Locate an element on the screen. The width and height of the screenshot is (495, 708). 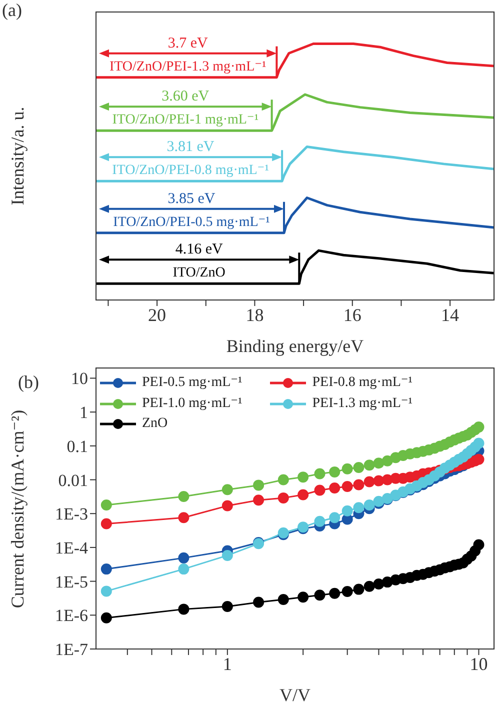
x-tick-label: 20 is located at coordinates (157, 314).